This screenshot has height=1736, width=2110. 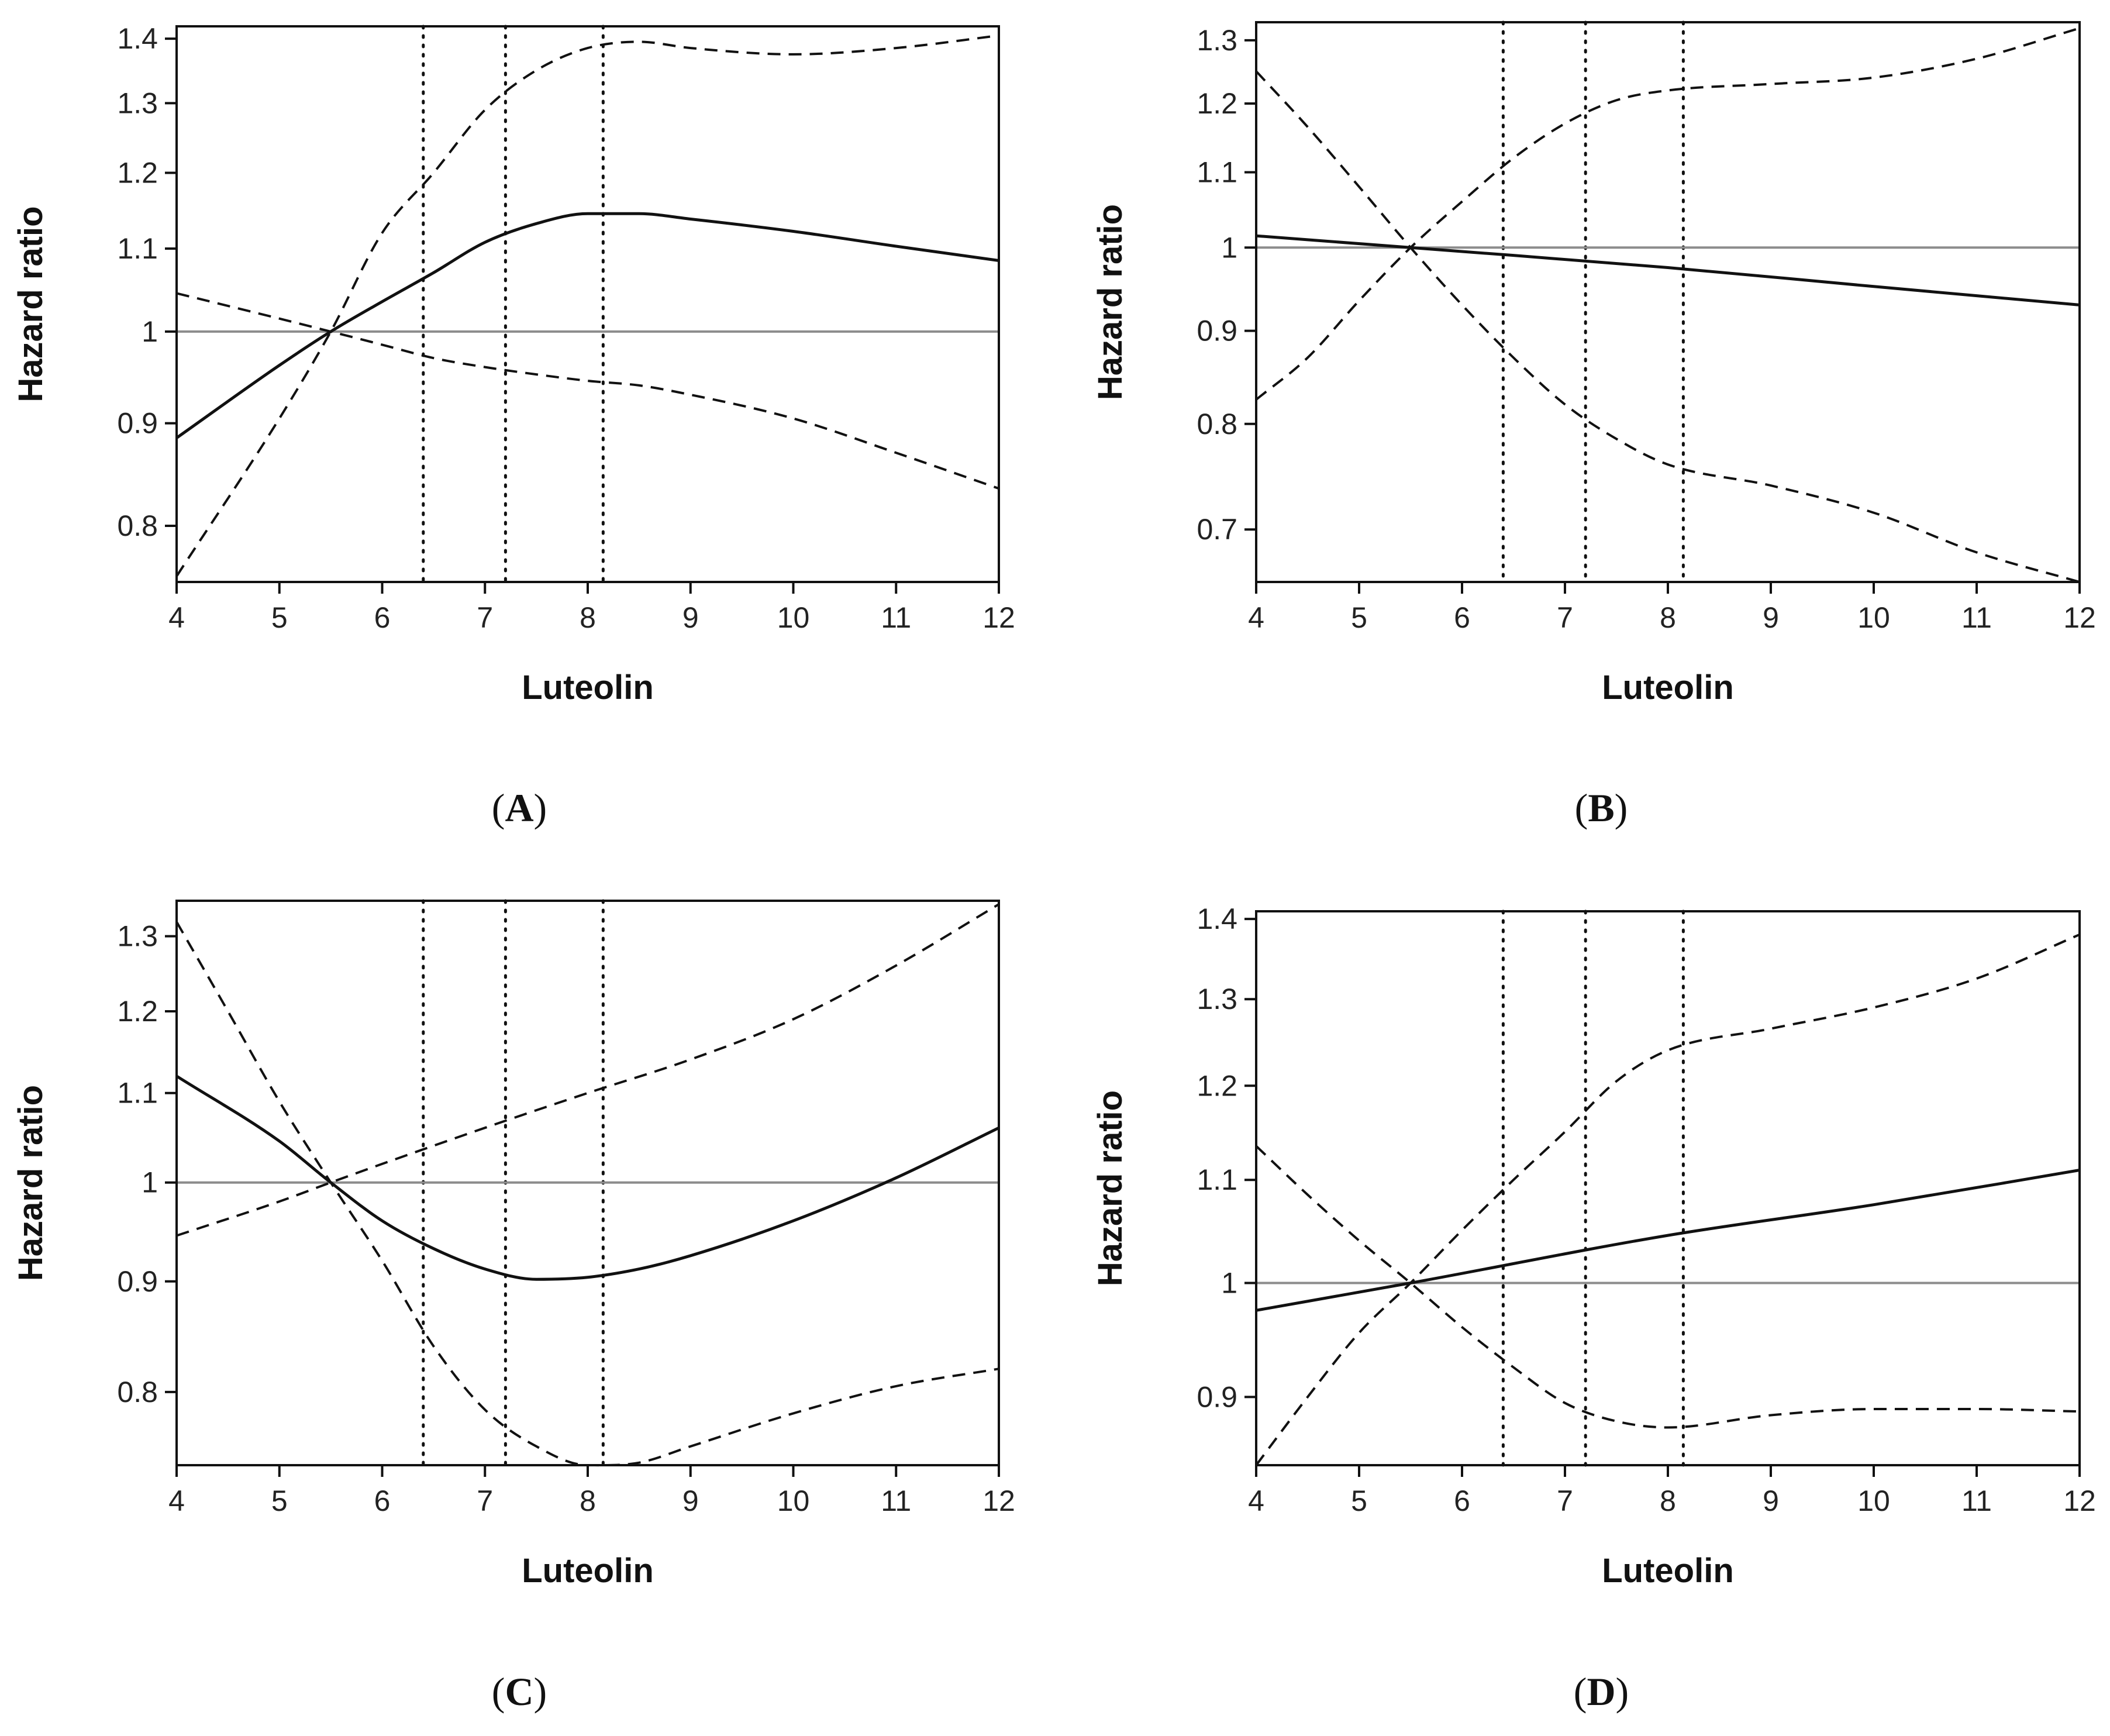 I want to click on panel-label-a: (A), so click(x=519, y=808).